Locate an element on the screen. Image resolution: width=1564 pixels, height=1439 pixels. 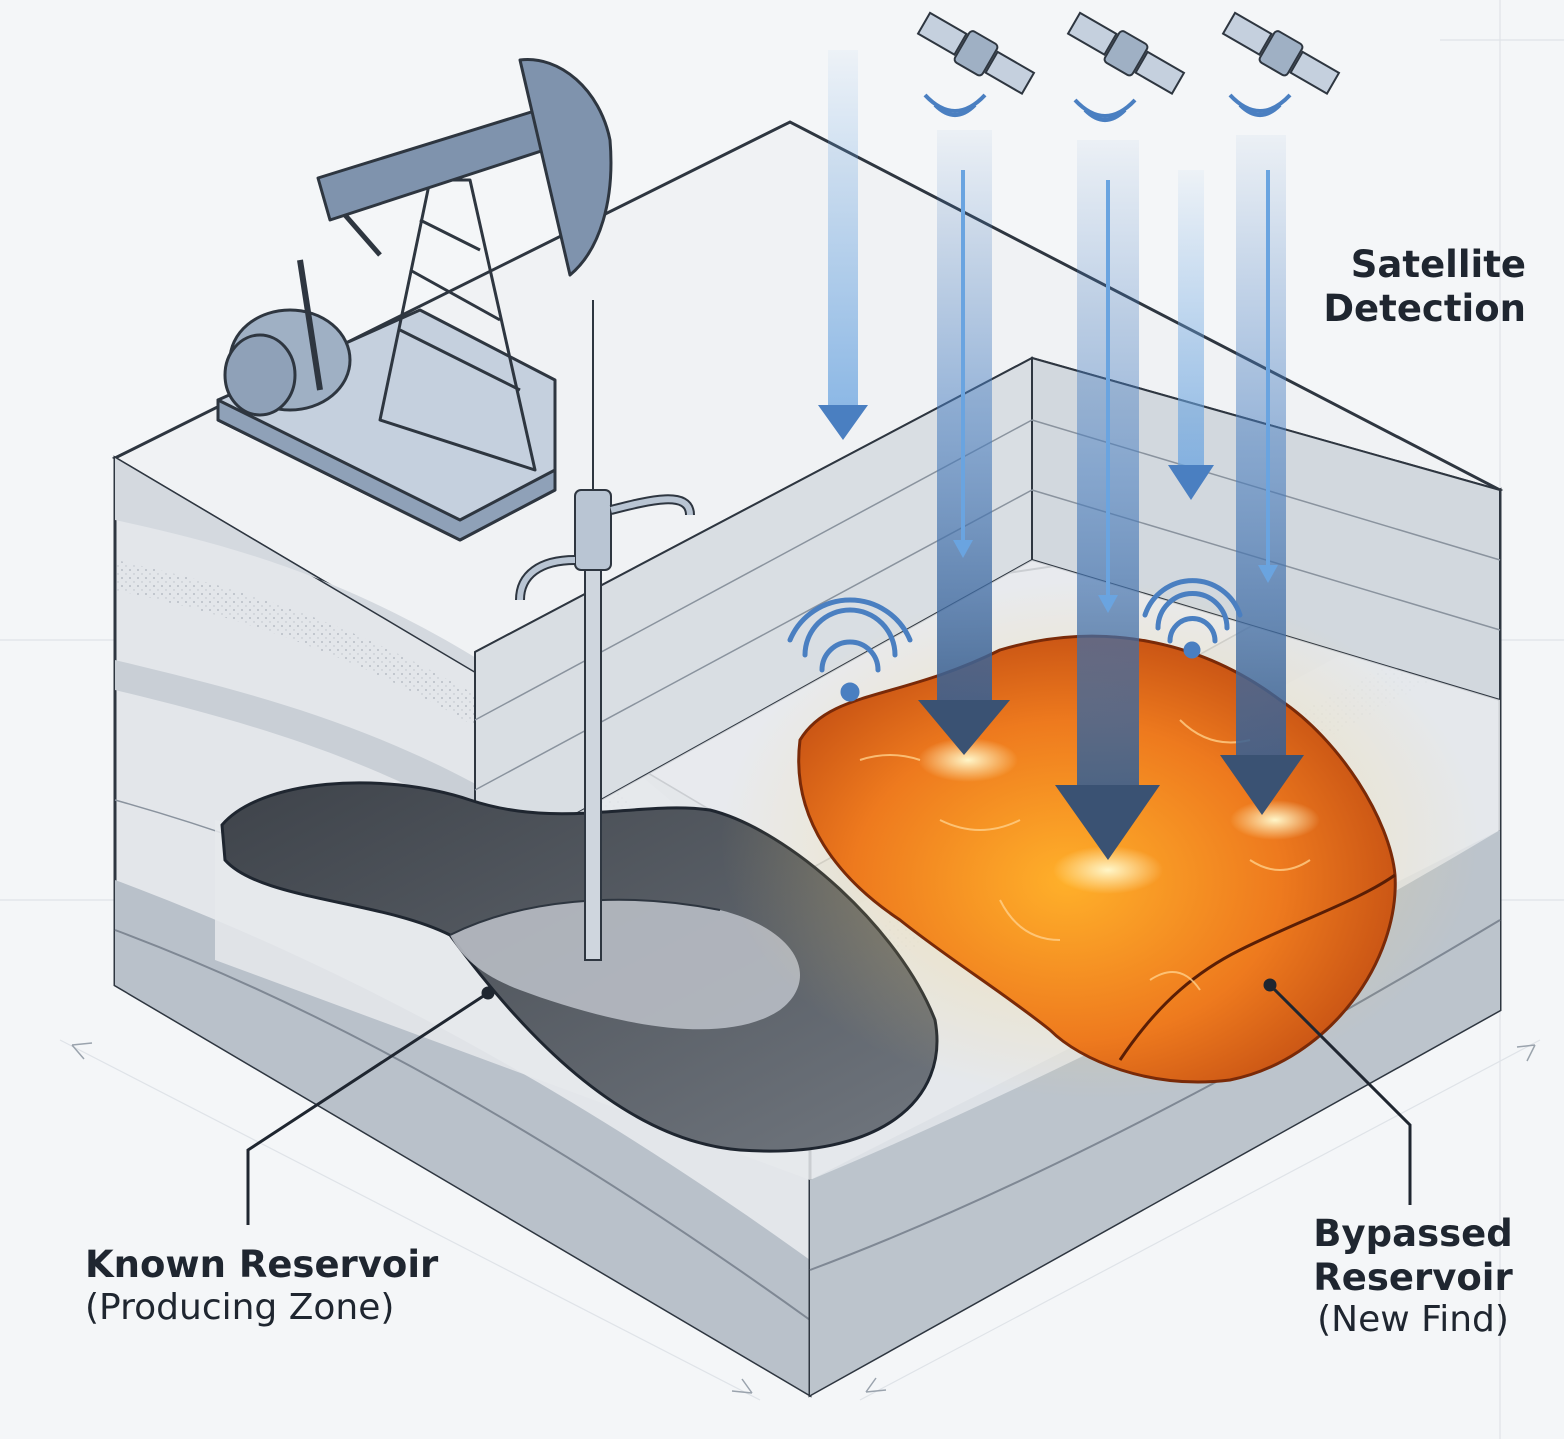
wifi-icon-left is located at coordinates (850, 649).